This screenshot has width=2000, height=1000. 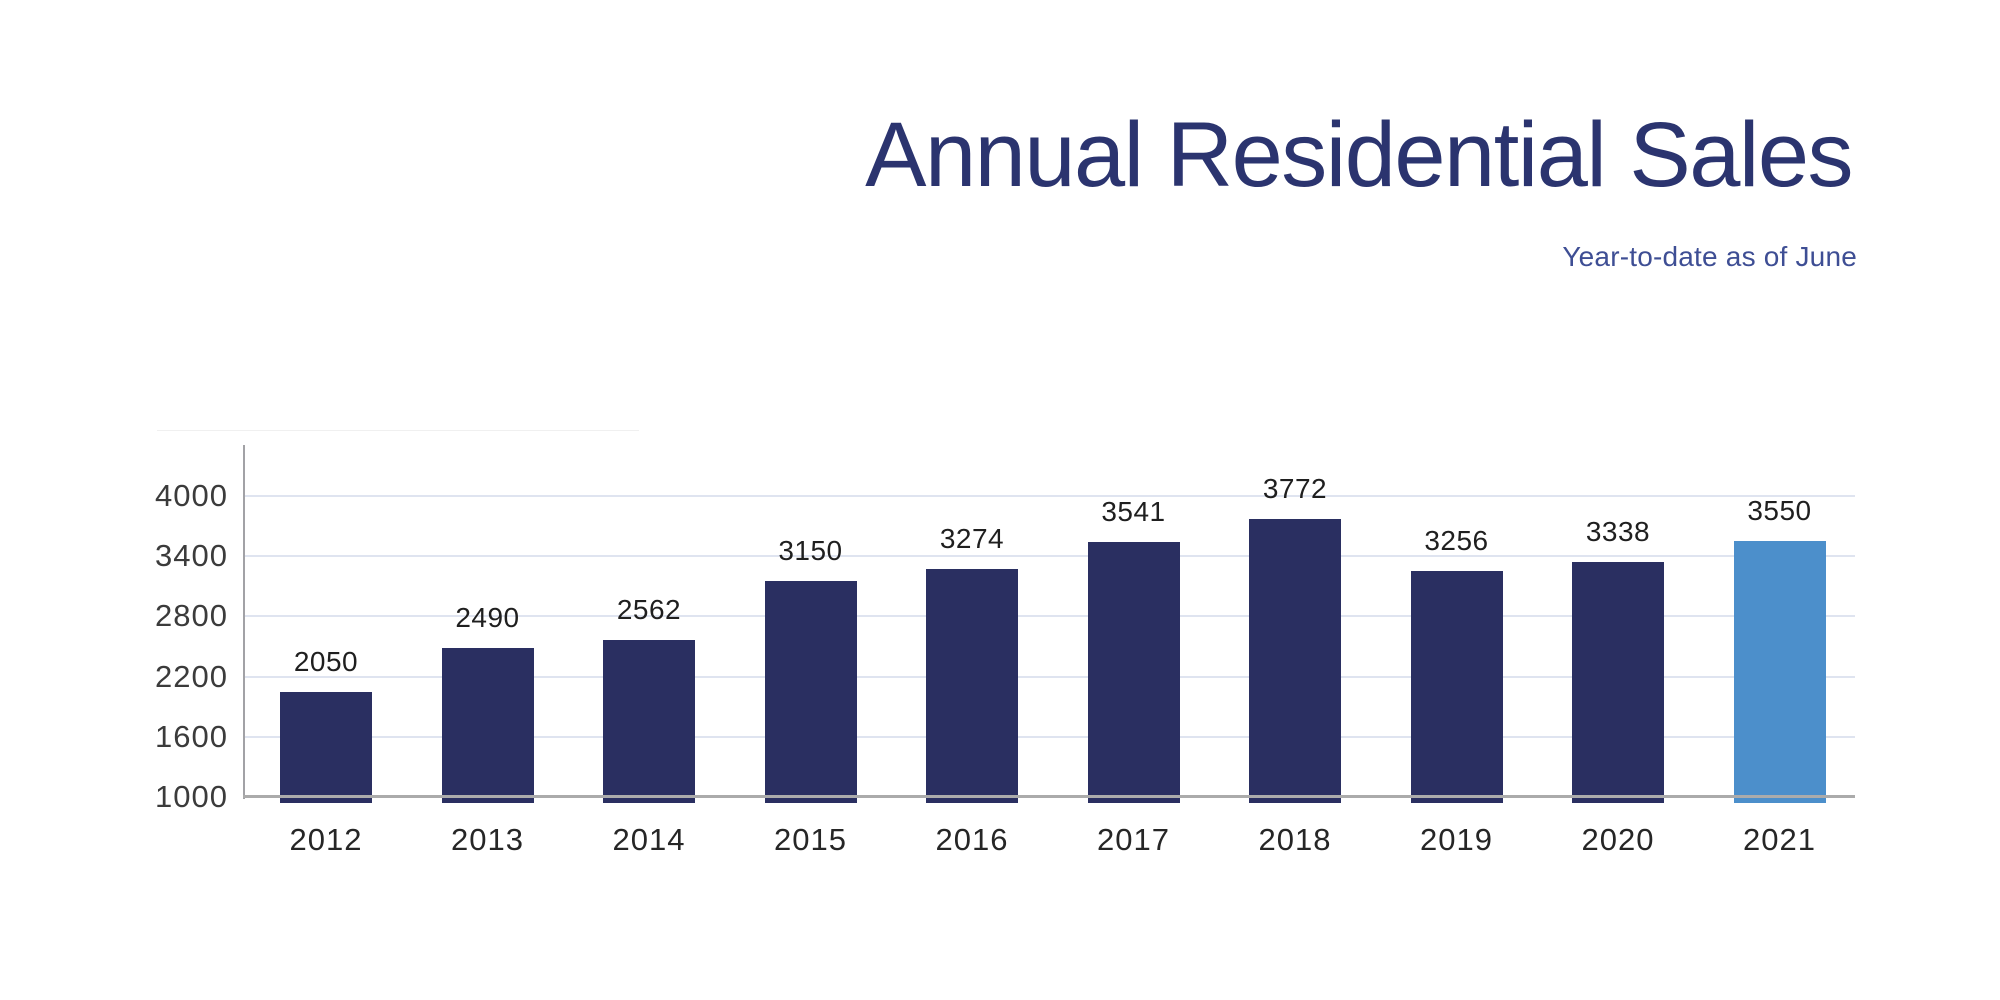 I want to click on bar-2016, so click(x=972, y=685).